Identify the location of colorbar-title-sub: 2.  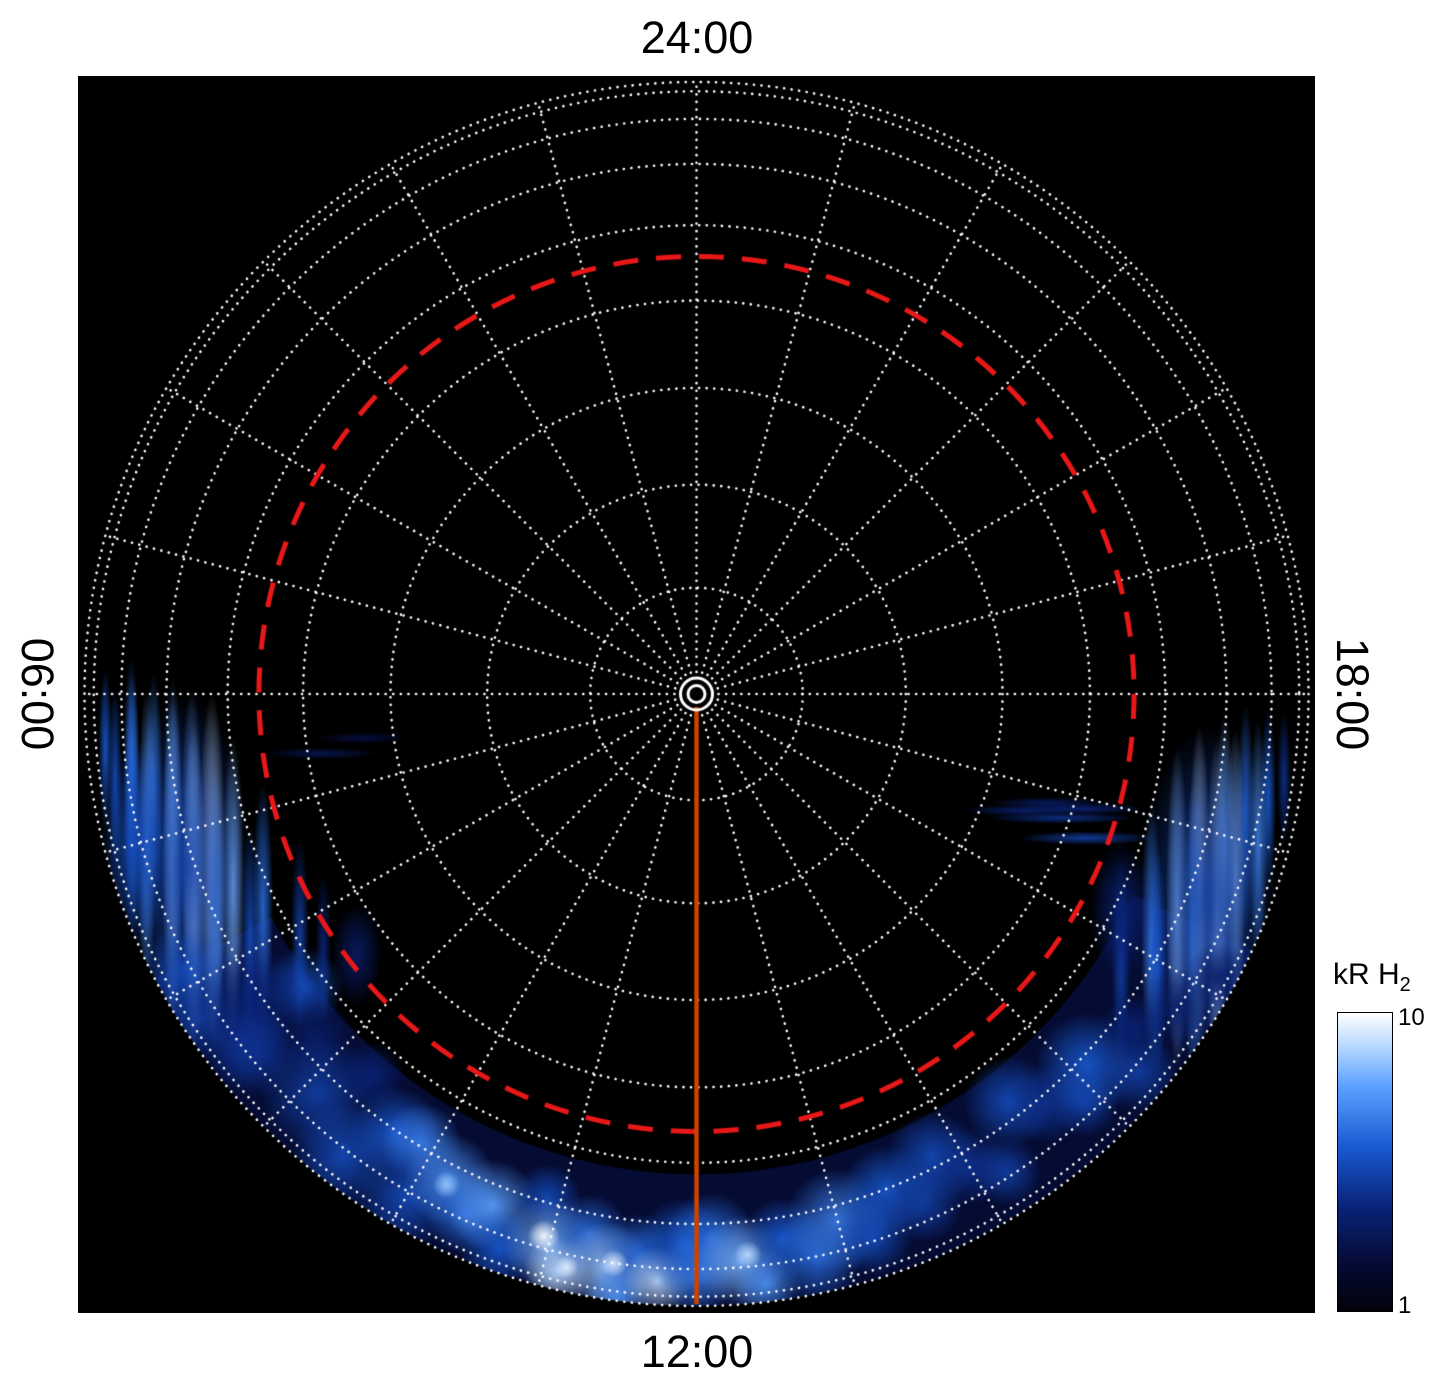
(1405, 985).